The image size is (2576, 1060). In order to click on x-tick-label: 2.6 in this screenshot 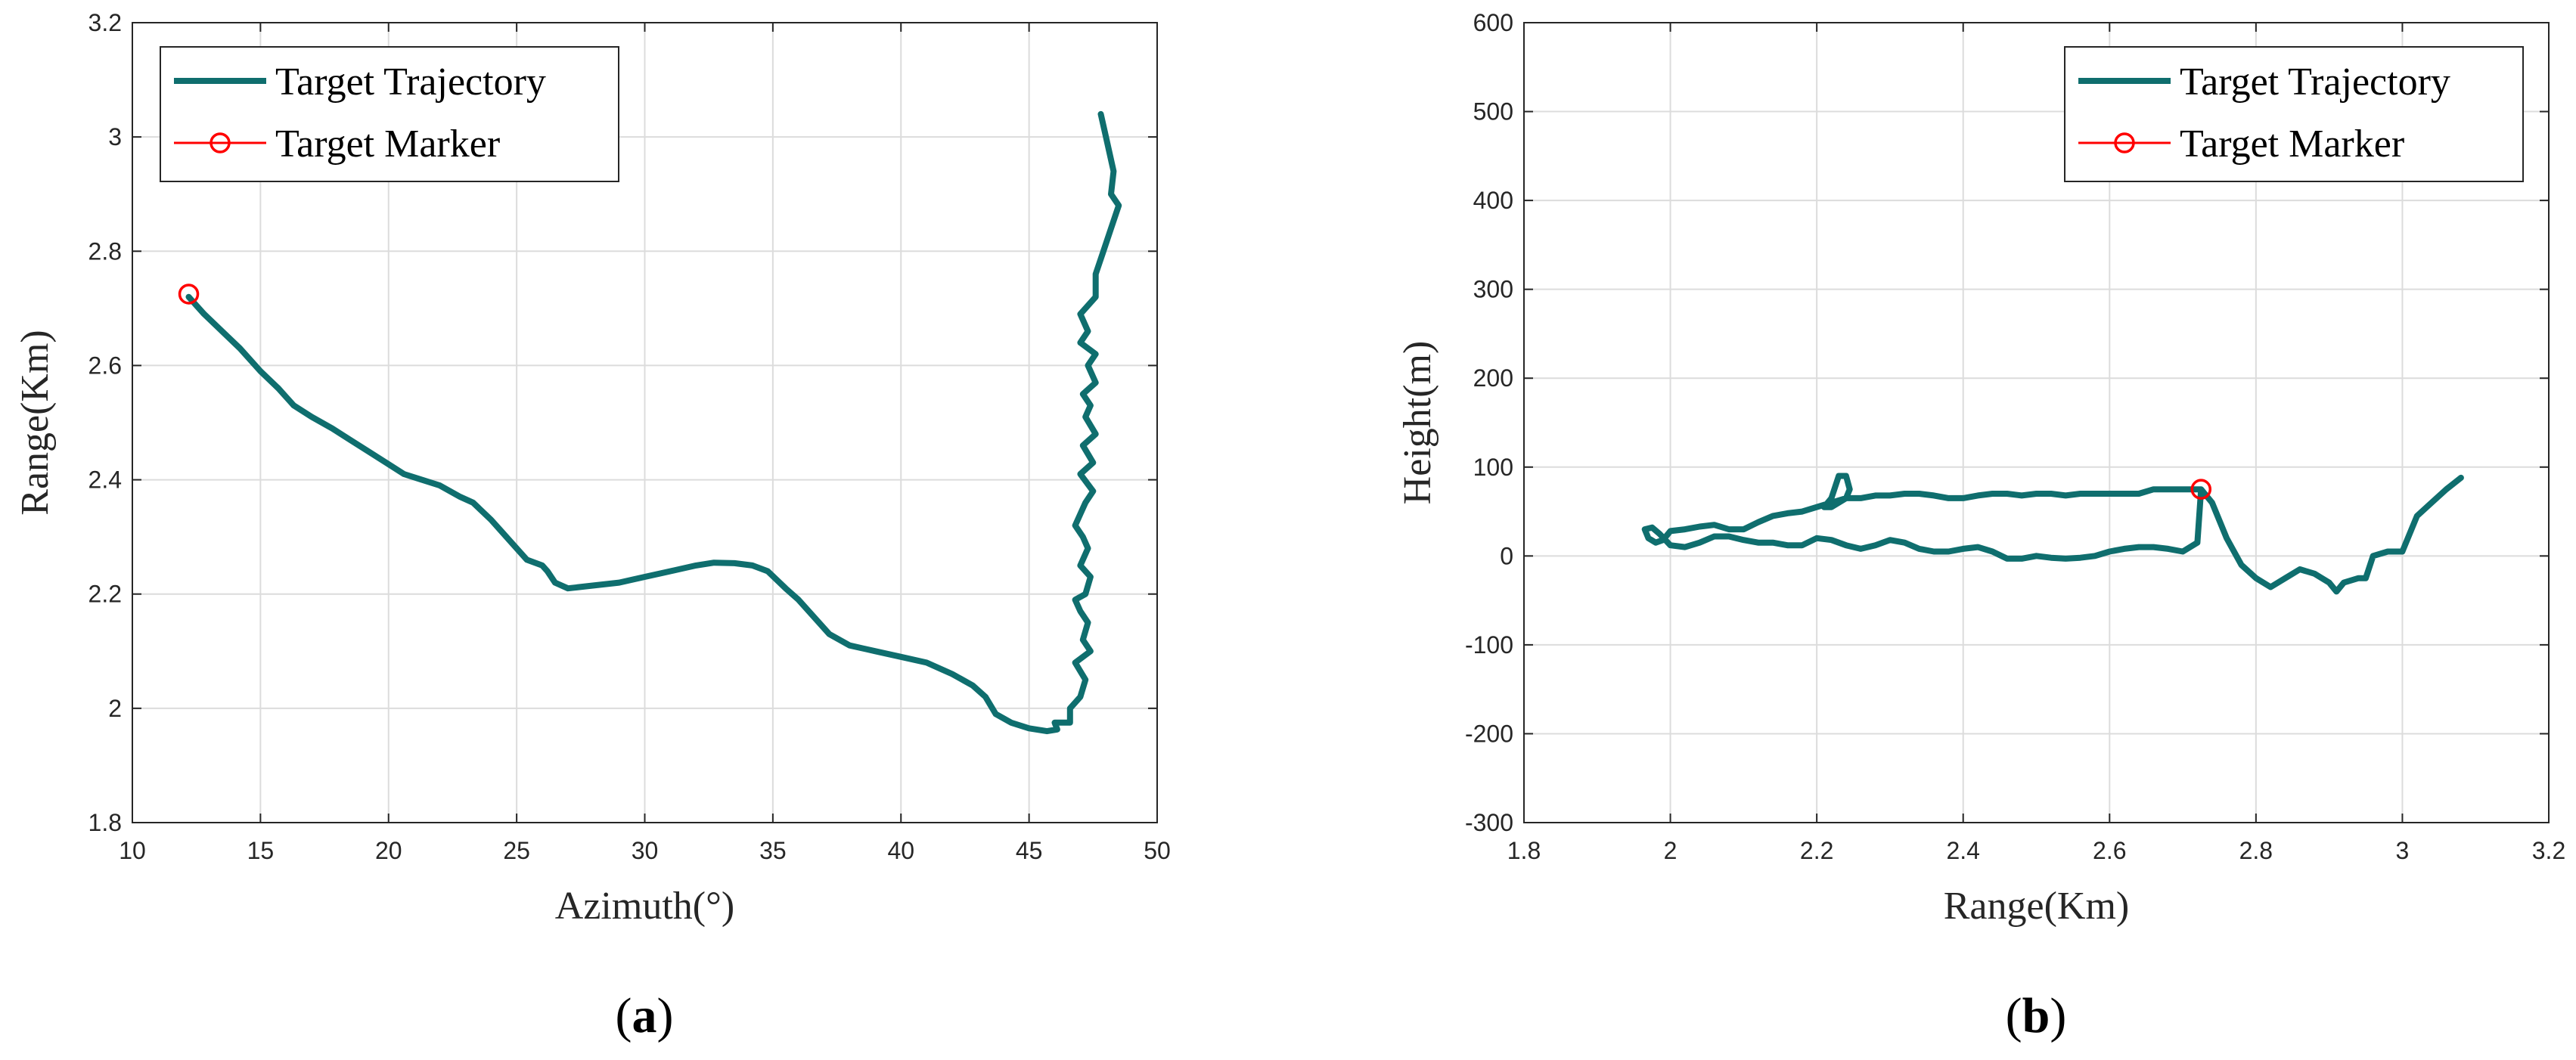, I will do `click(2109, 850)`.